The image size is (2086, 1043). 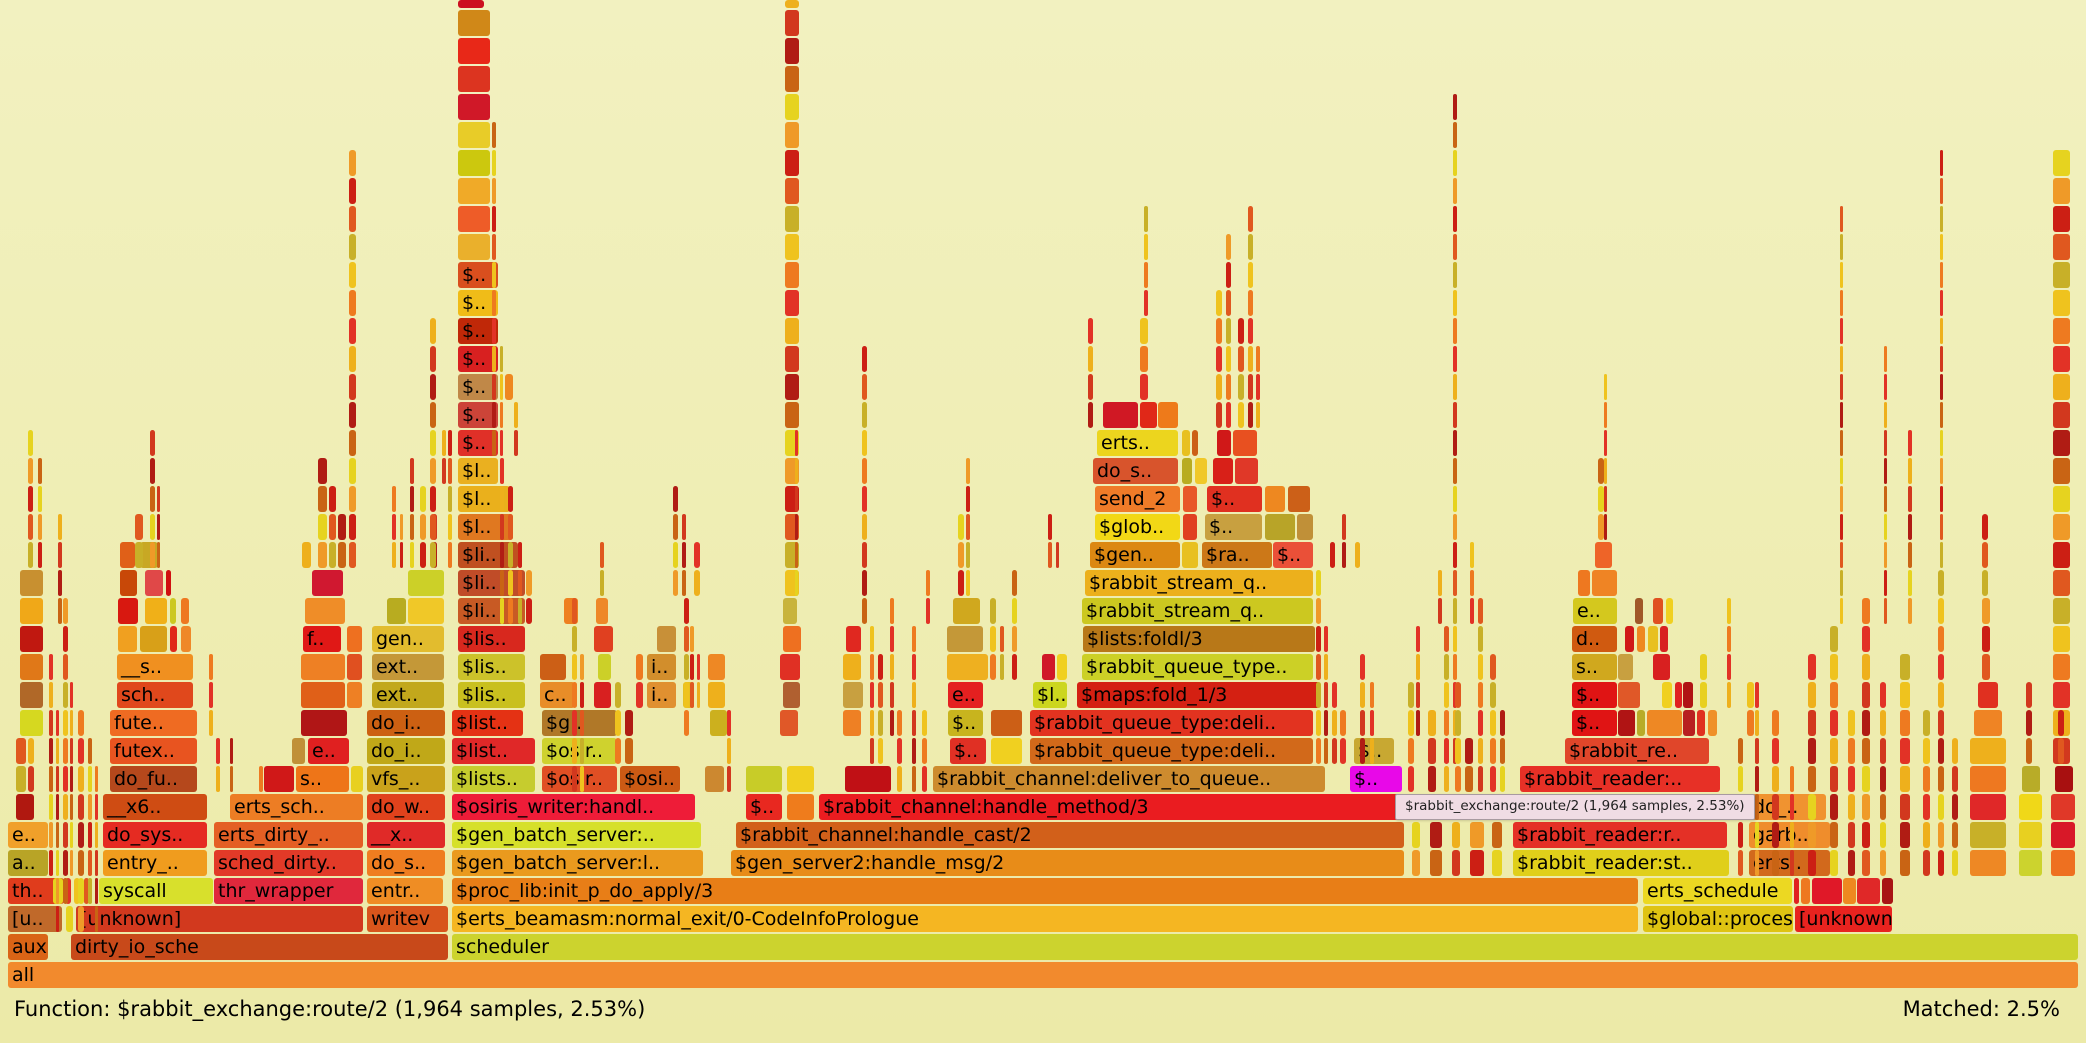 What do you see at coordinates (406, 863) in the screenshot?
I see `flame-frame: do_s..` at bounding box center [406, 863].